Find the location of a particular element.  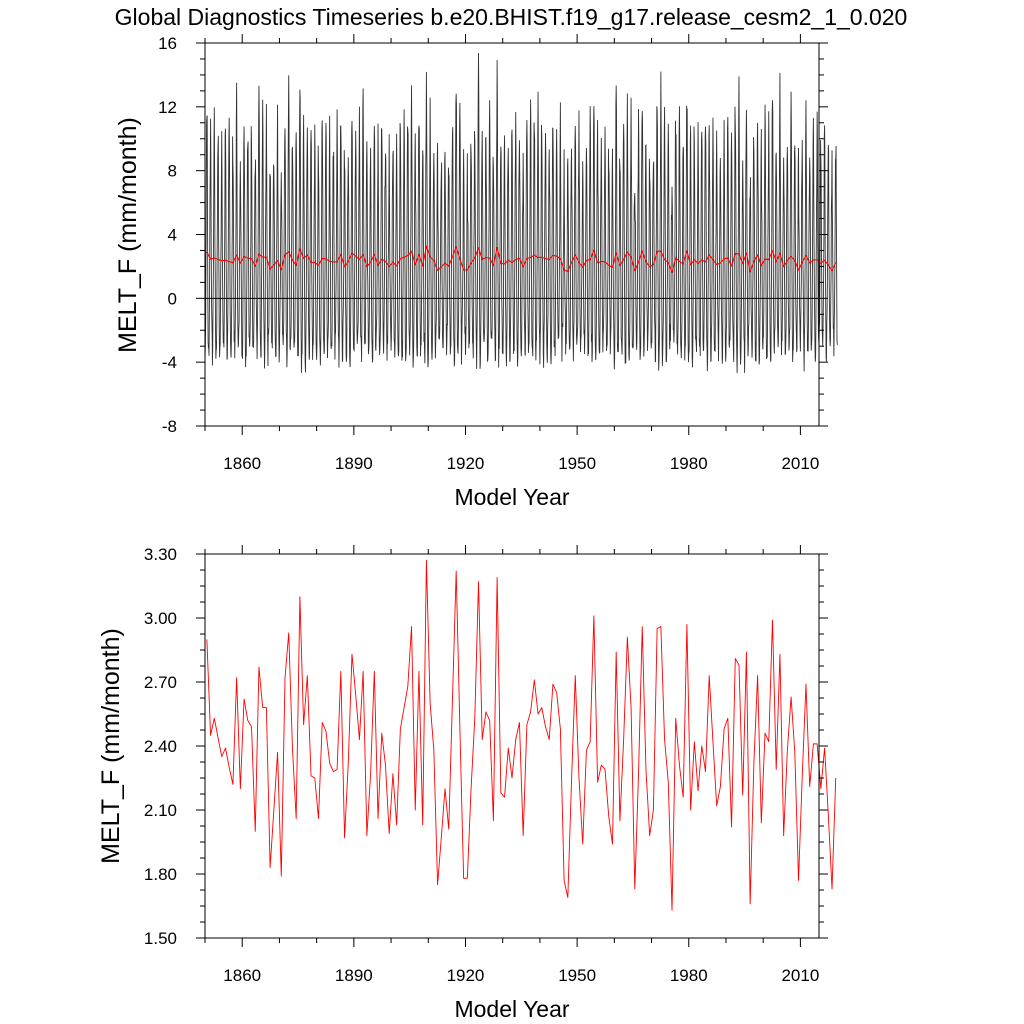

panel-1-x-tick-label: 1920 is located at coordinates (466, 463).